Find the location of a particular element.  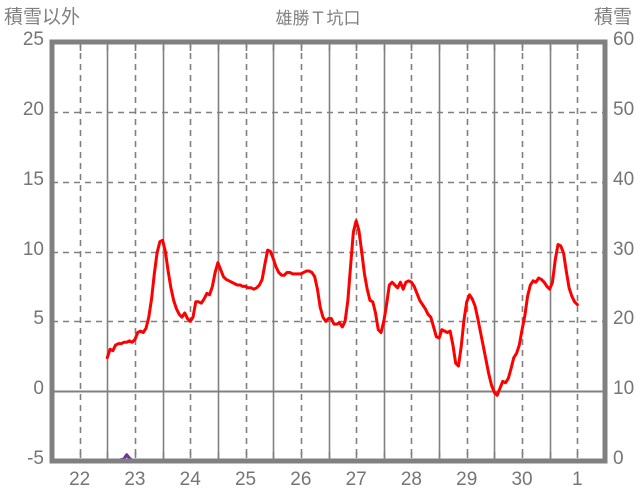

y-axis-left-tick-15: 15 is located at coordinates (33, 179).